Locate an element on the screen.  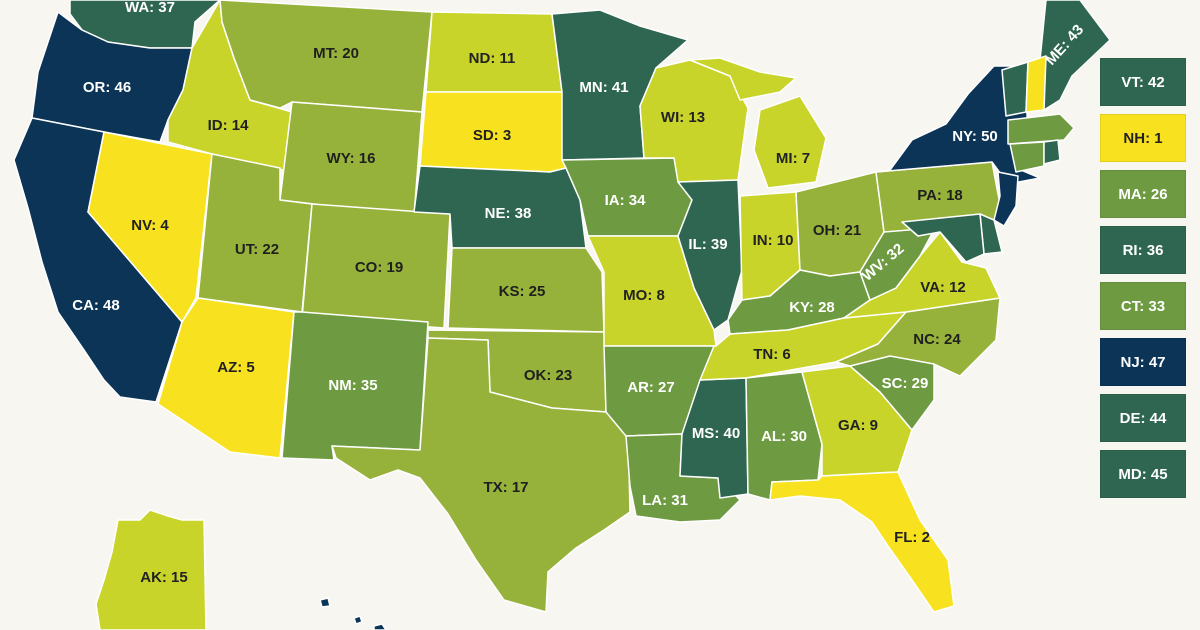
label-ne: NE: 38 is located at coordinates (508, 213).